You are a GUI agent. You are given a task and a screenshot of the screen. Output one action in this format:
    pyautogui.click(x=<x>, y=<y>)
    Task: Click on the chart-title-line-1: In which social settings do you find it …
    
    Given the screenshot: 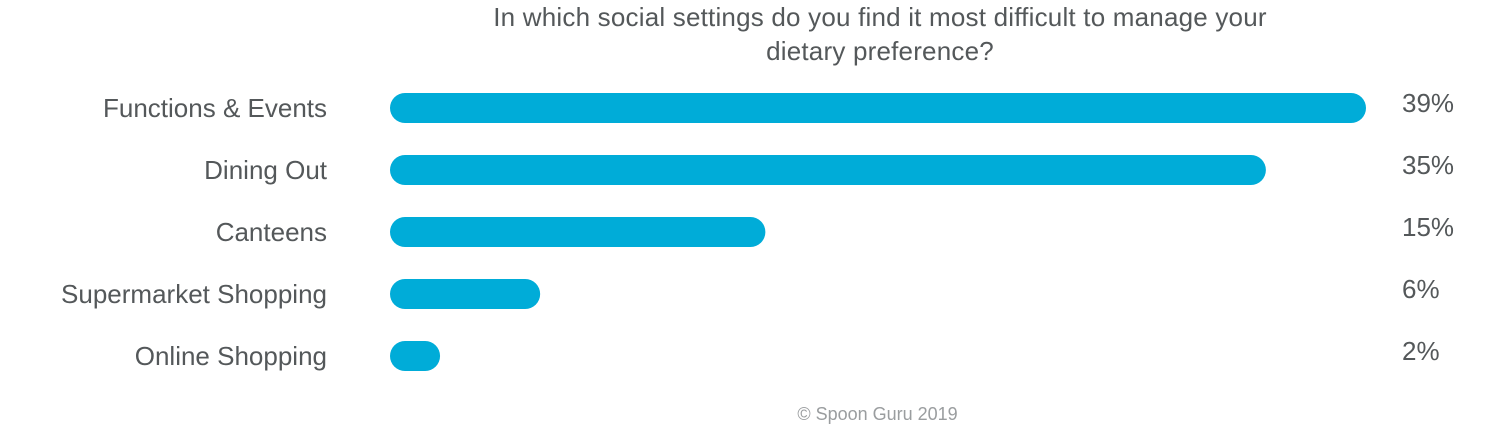 What is the action you would take?
    pyautogui.click(x=880, y=17)
    